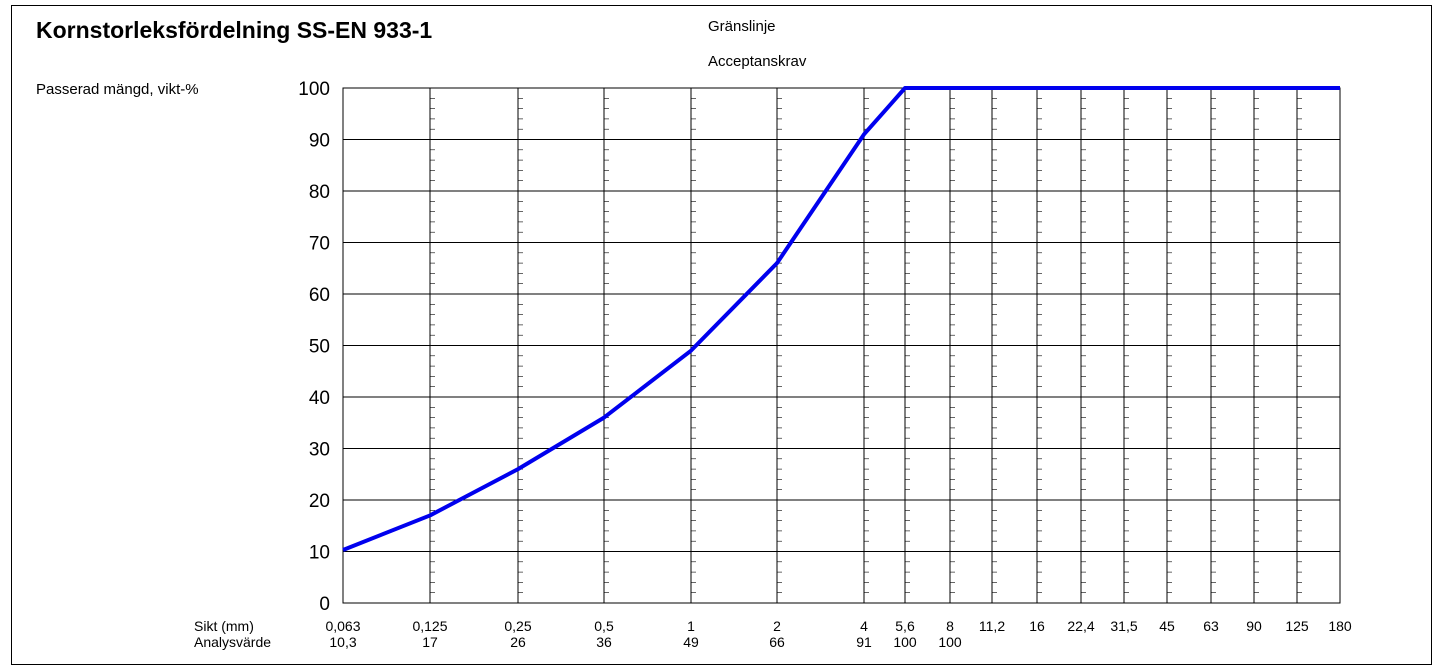  What do you see at coordinates (324, 604) in the screenshot?
I see `y-tick-label-0: 0` at bounding box center [324, 604].